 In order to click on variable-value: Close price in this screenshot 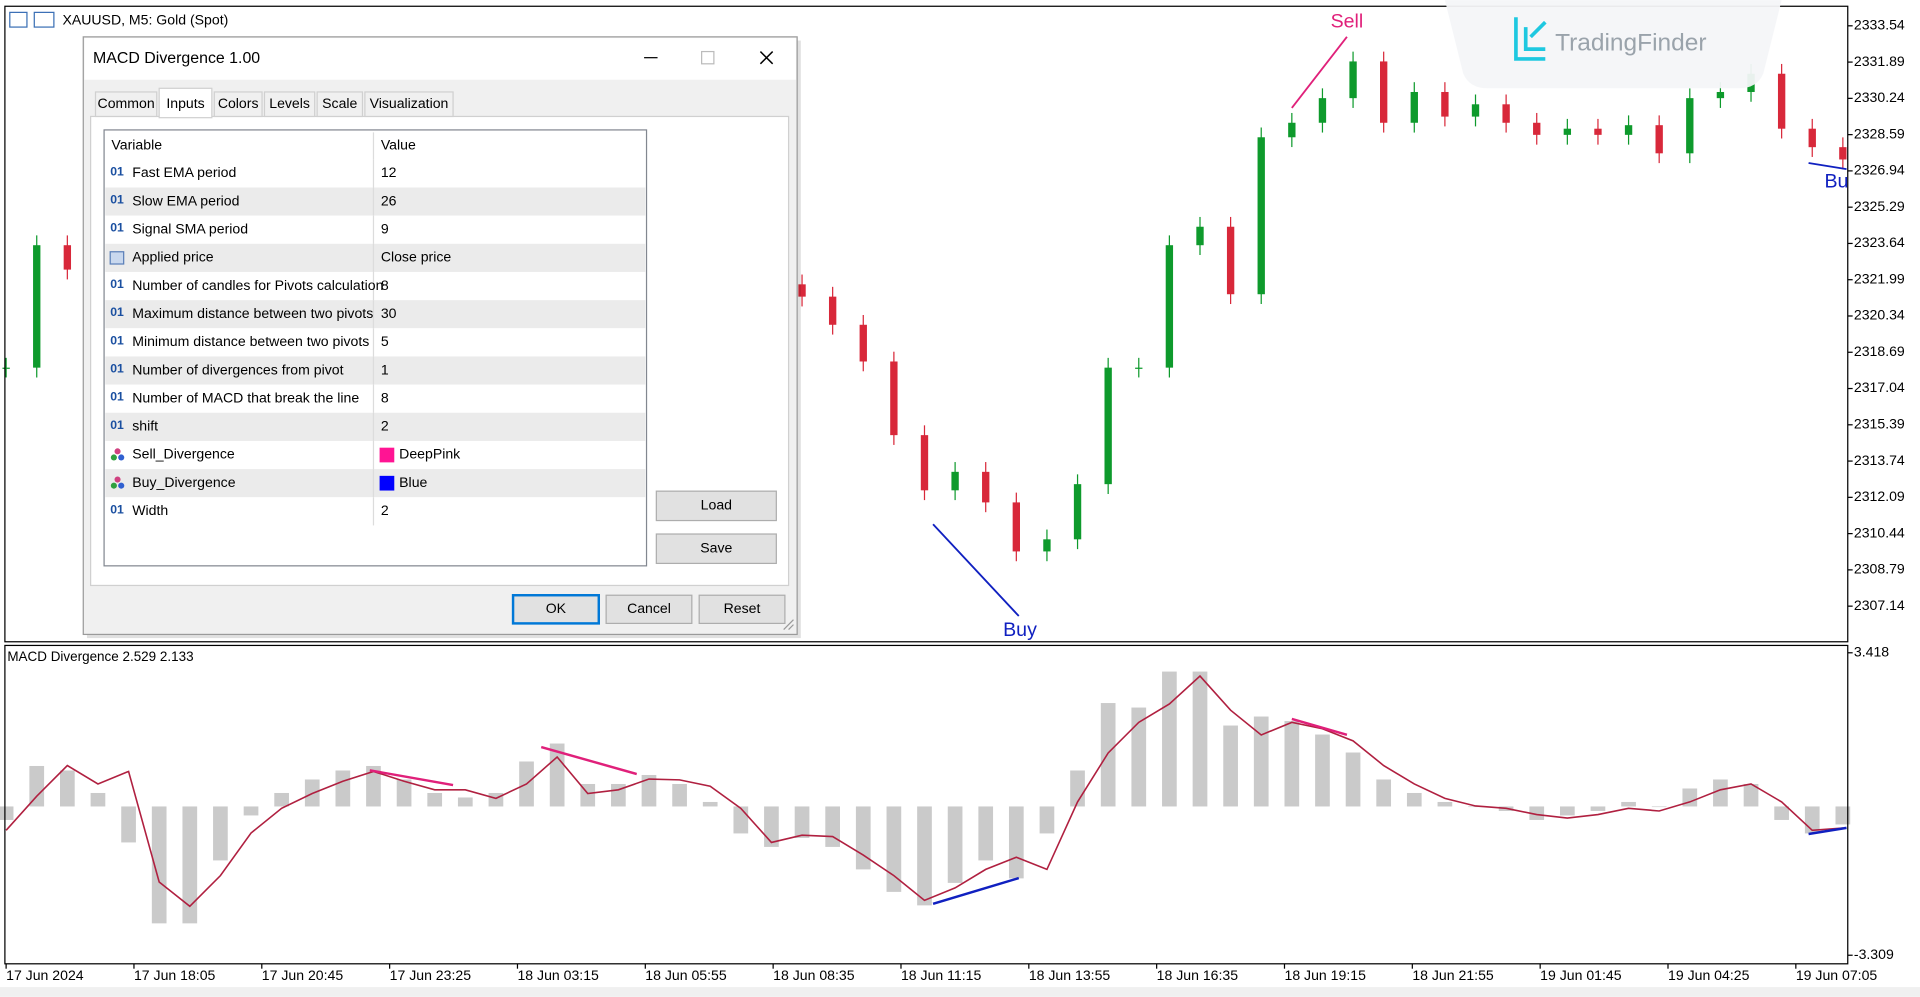, I will do `click(416, 257)`.